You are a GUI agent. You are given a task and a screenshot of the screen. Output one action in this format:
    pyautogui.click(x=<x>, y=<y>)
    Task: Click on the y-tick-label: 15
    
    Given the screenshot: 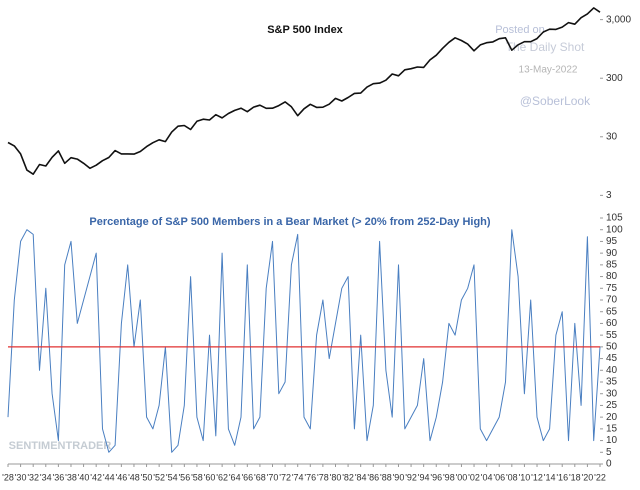 What is the action you would take?
    pyautogui.click(x=612, y=428)
    